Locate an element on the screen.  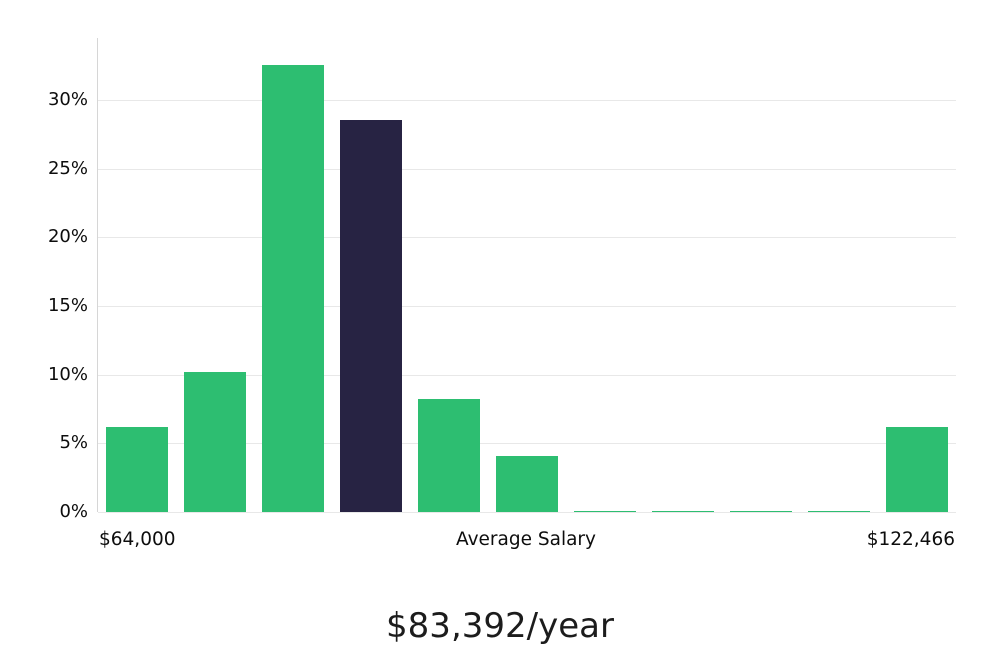
average-salary-value: $83,392/year is located at coordinates (500, 626).